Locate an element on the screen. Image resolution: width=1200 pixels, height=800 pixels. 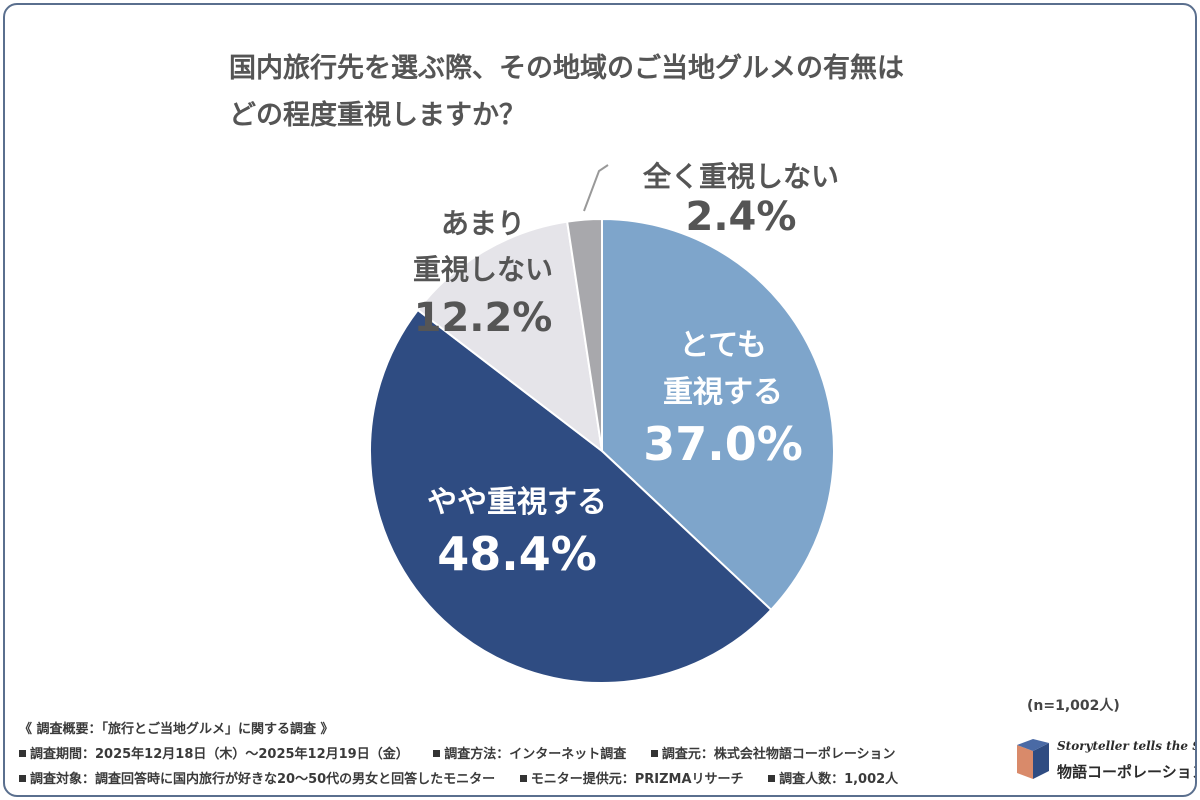
survey-target: 調査対象：調査回答時に国内旅行が好きな20〜50代の男女と回答したモニター is located at coordinates (257, 779).